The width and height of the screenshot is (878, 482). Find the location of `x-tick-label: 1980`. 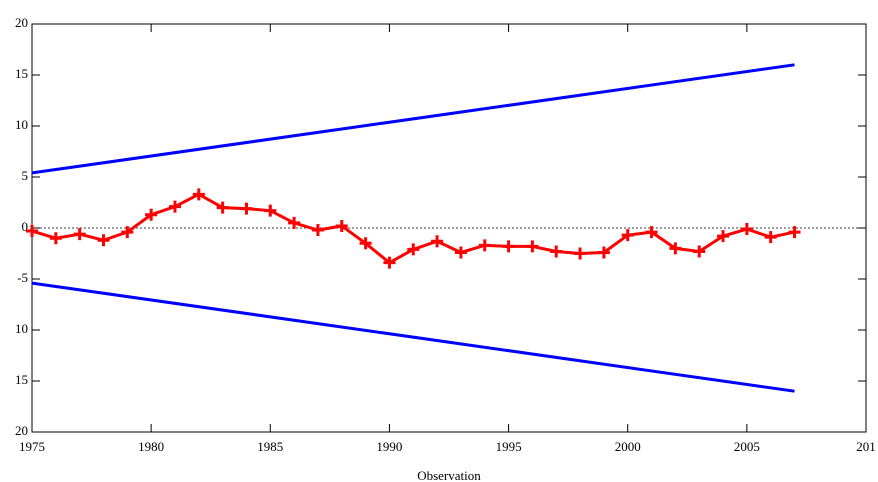

x-tick-label: 1980 is located at coordinates (151, 446).